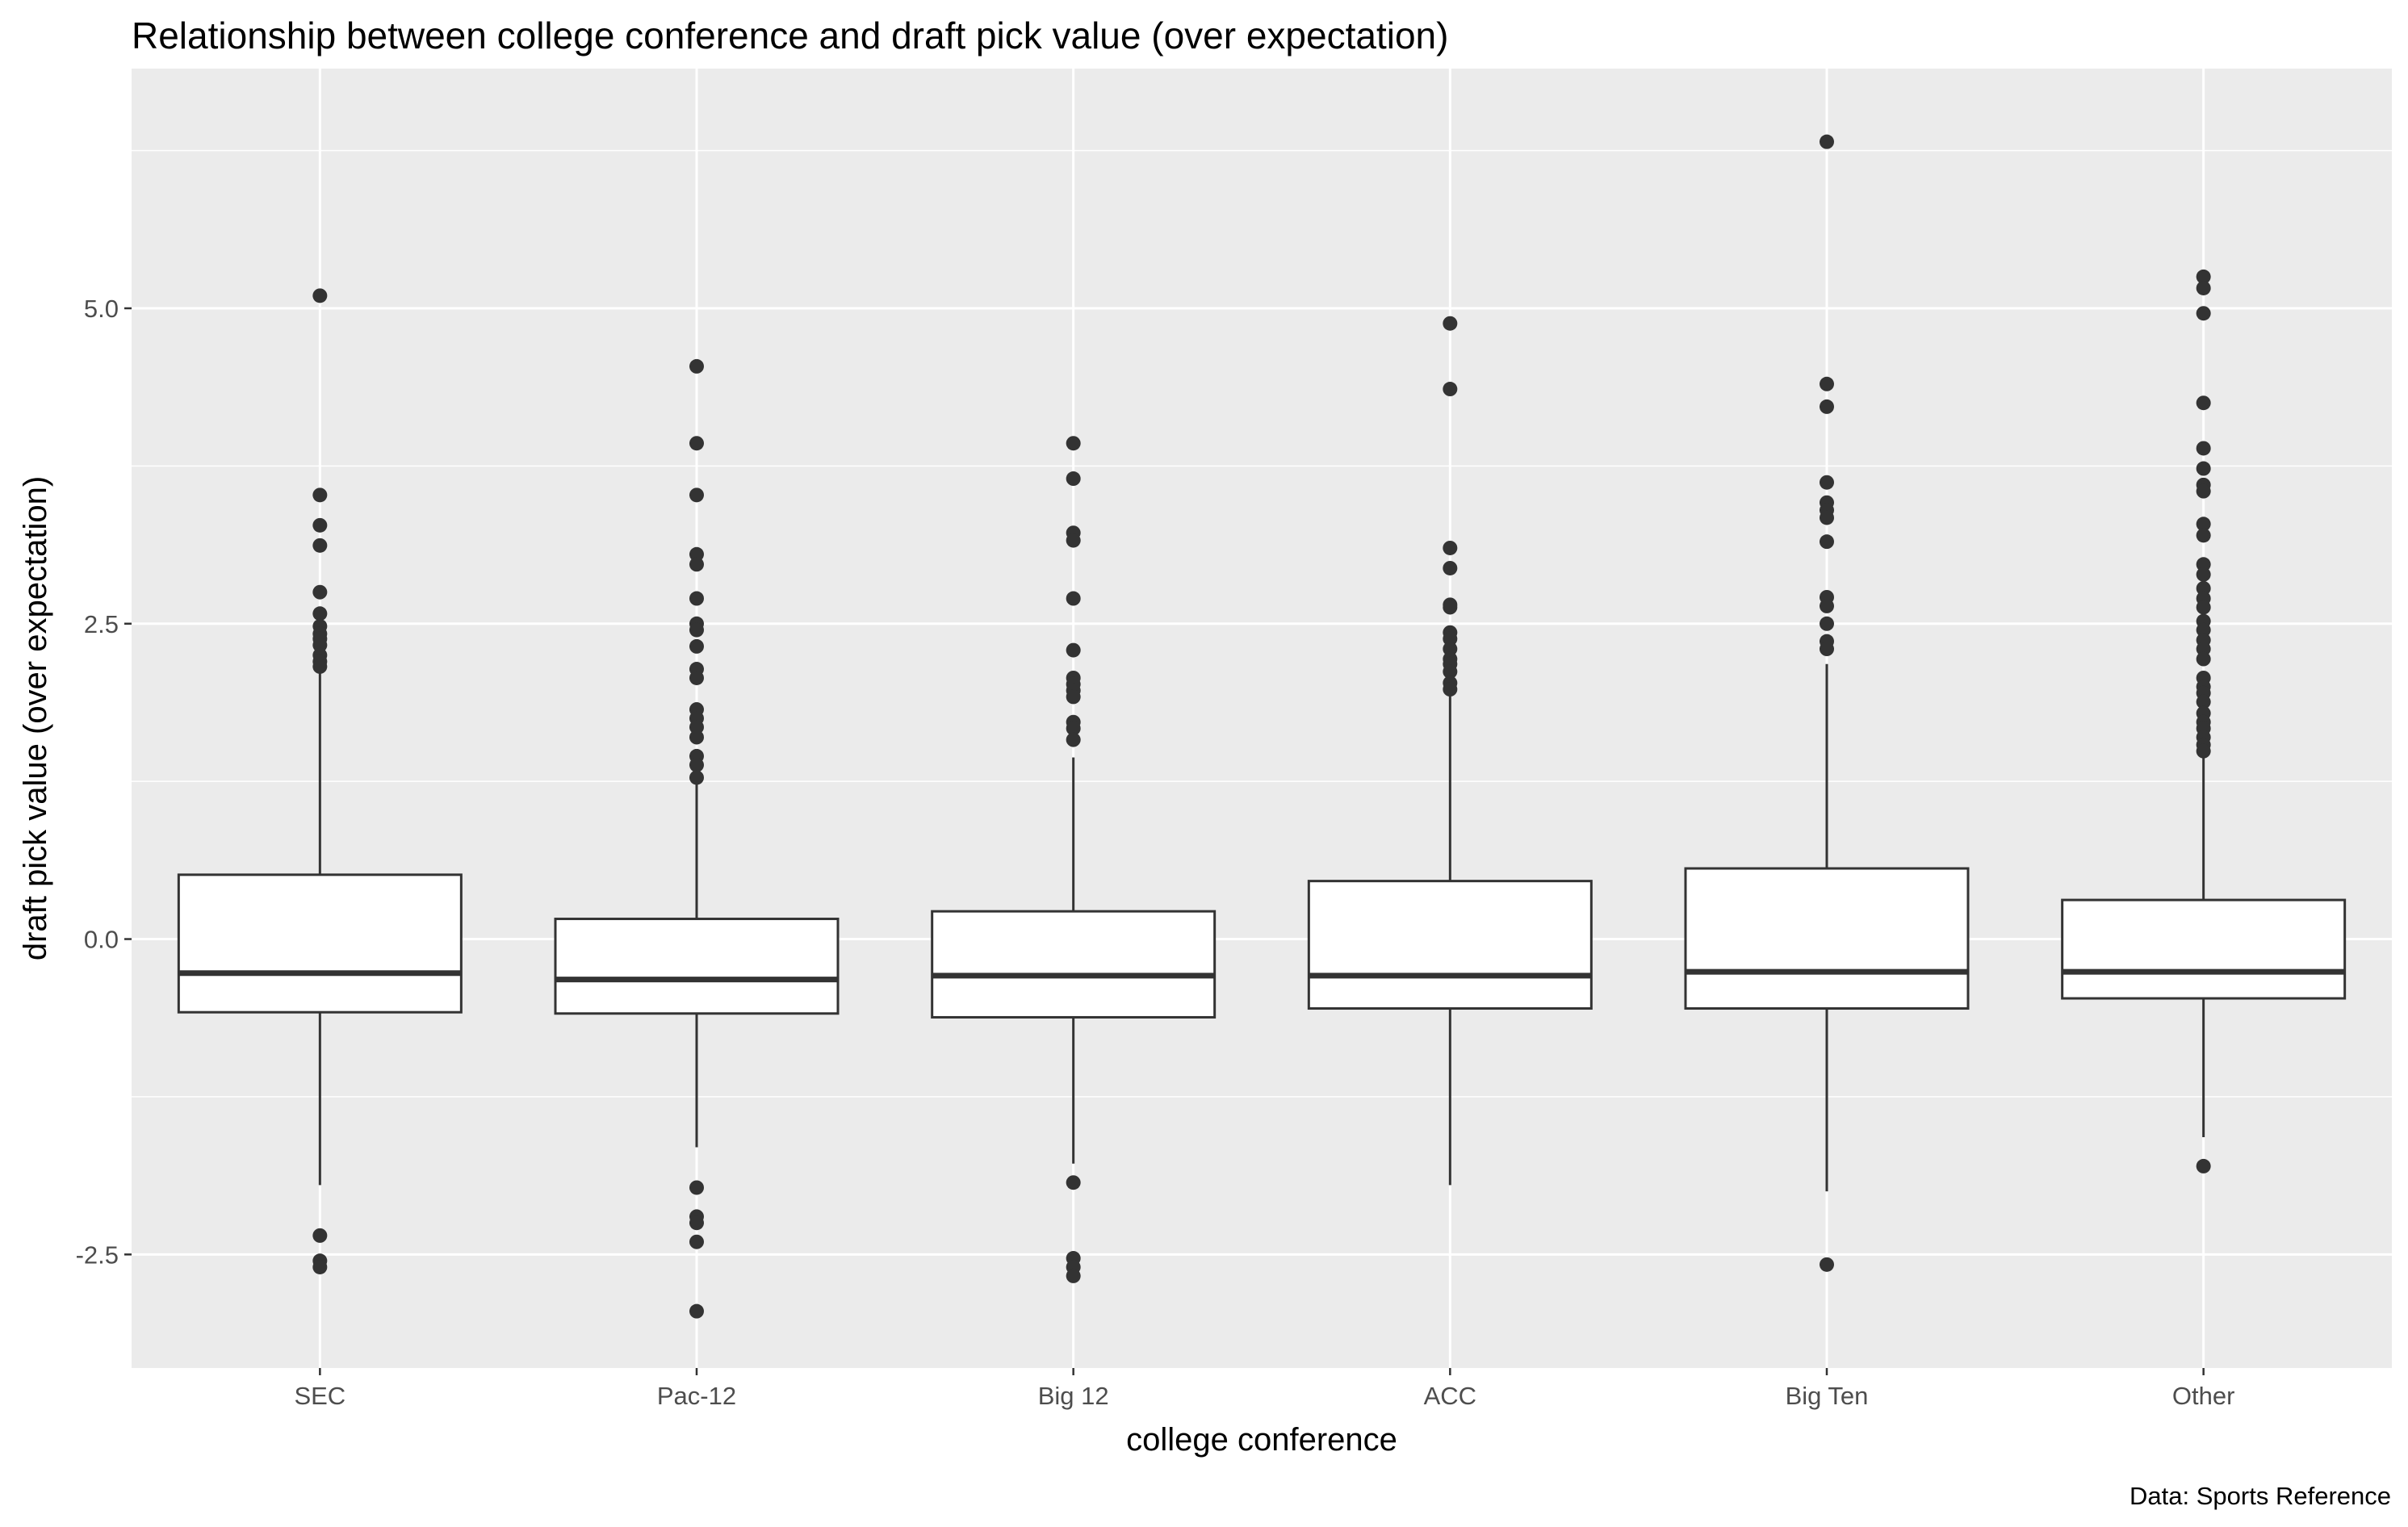 This screenshot has height=1527, width=2408. Describe the element at coordinates (1828, 1396) in the screenshot. I see `x-tick-label: Big Ten` at that location.